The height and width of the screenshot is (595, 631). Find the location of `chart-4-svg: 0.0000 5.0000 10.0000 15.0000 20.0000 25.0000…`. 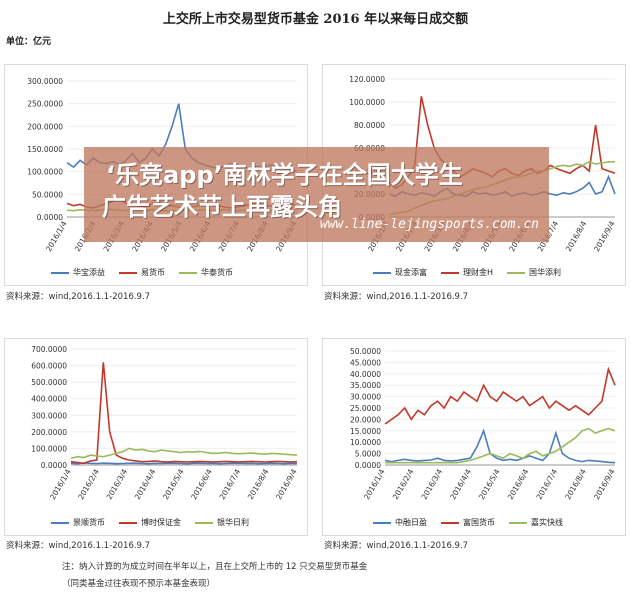

chart-4-svg: 0.0000 5.0000 10.0000 15.0000 20.0000 25.0000… is located at coordinates (483, 424).